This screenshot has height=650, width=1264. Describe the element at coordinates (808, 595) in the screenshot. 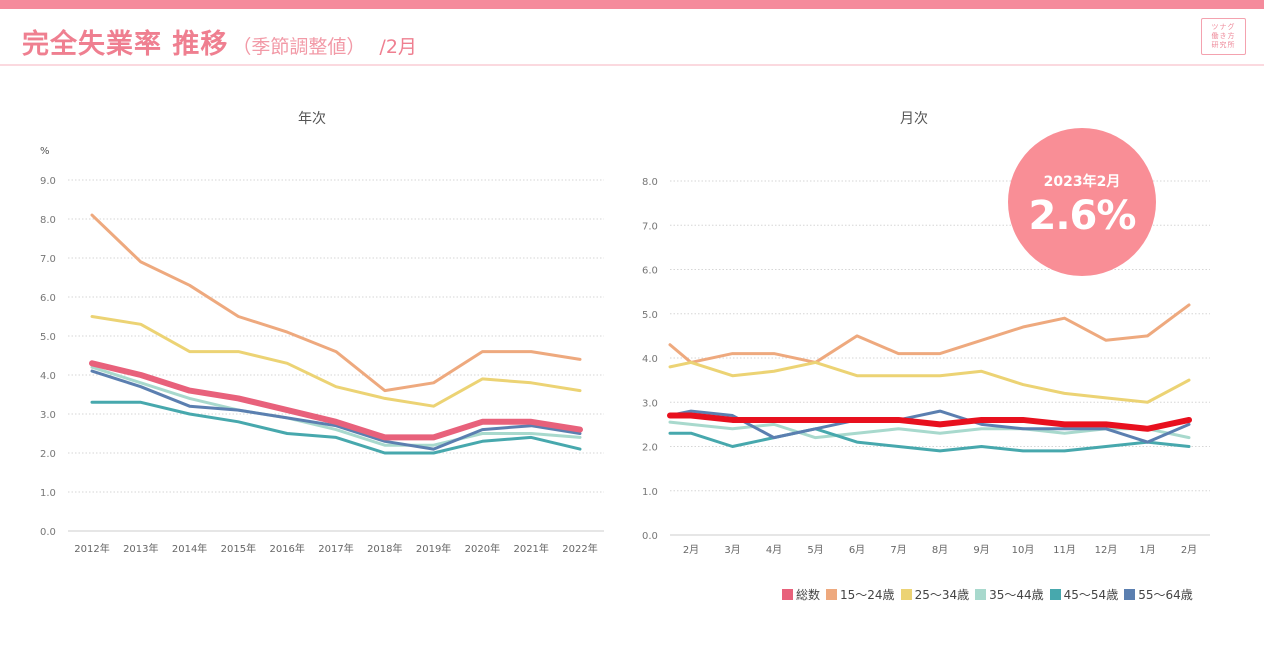

I see `legend-label: 総数` at that location.